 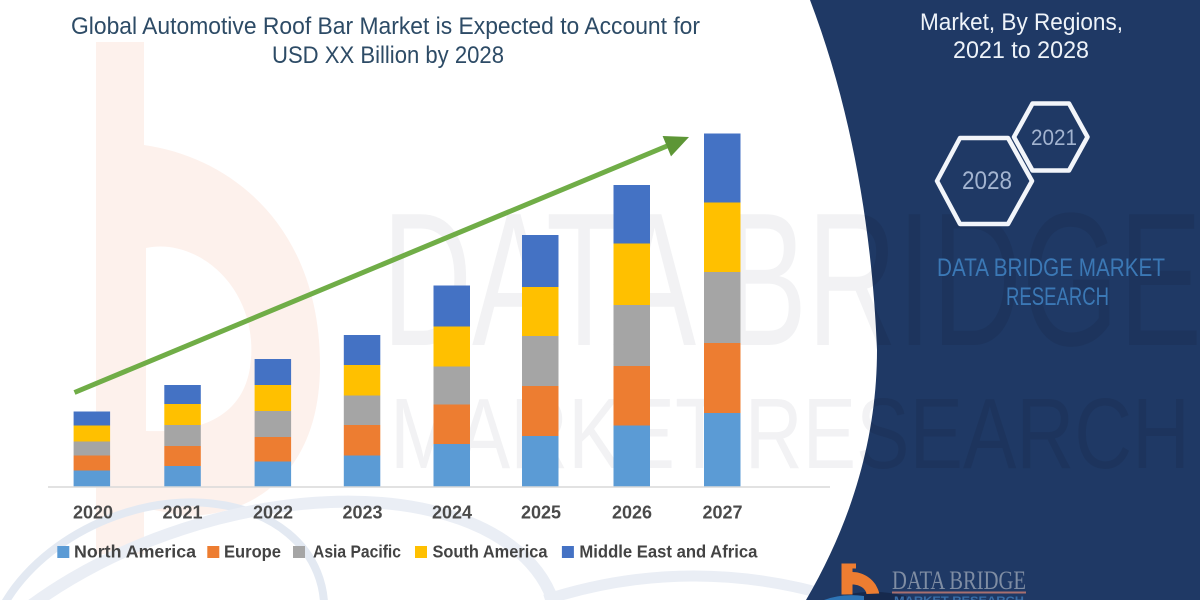 I want to click on svg-text: 2022, so click(x=273, y=513).